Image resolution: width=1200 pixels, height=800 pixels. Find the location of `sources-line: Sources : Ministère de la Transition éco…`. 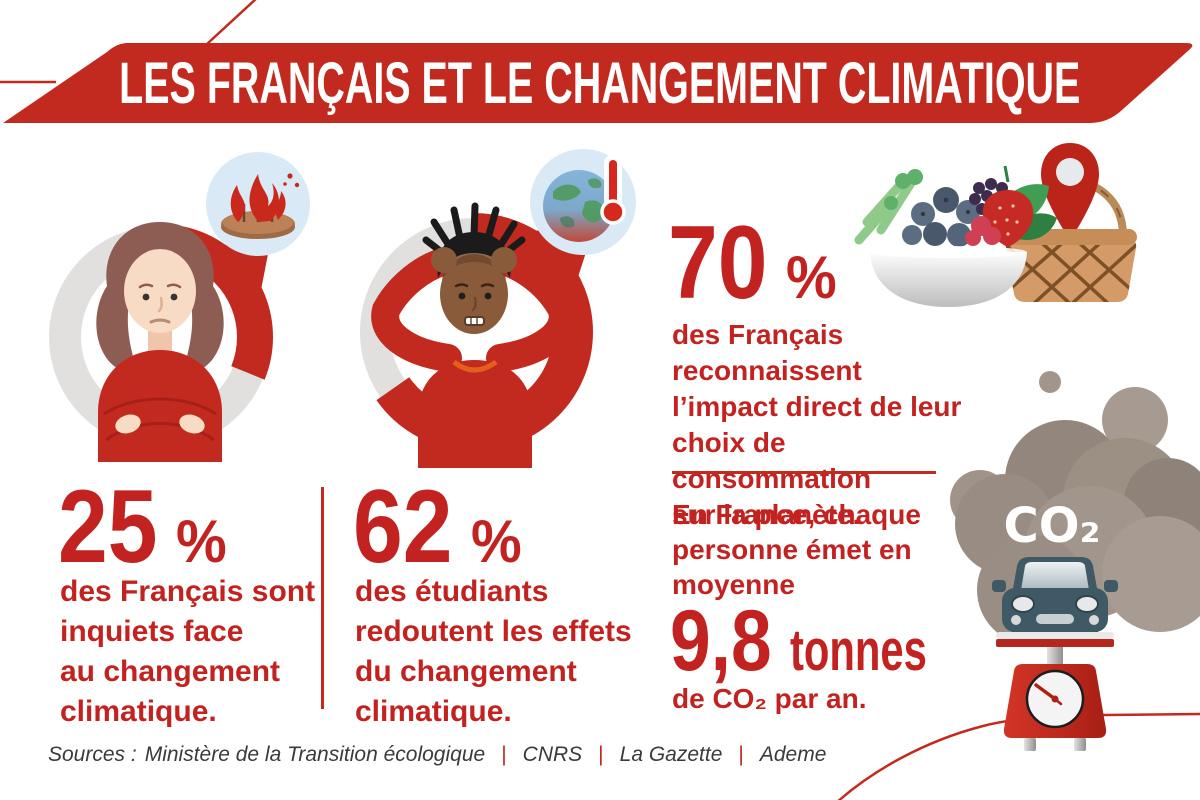

sources-line: Sources : Ministère de la Transition éco… is located at coordinates (437, 755).